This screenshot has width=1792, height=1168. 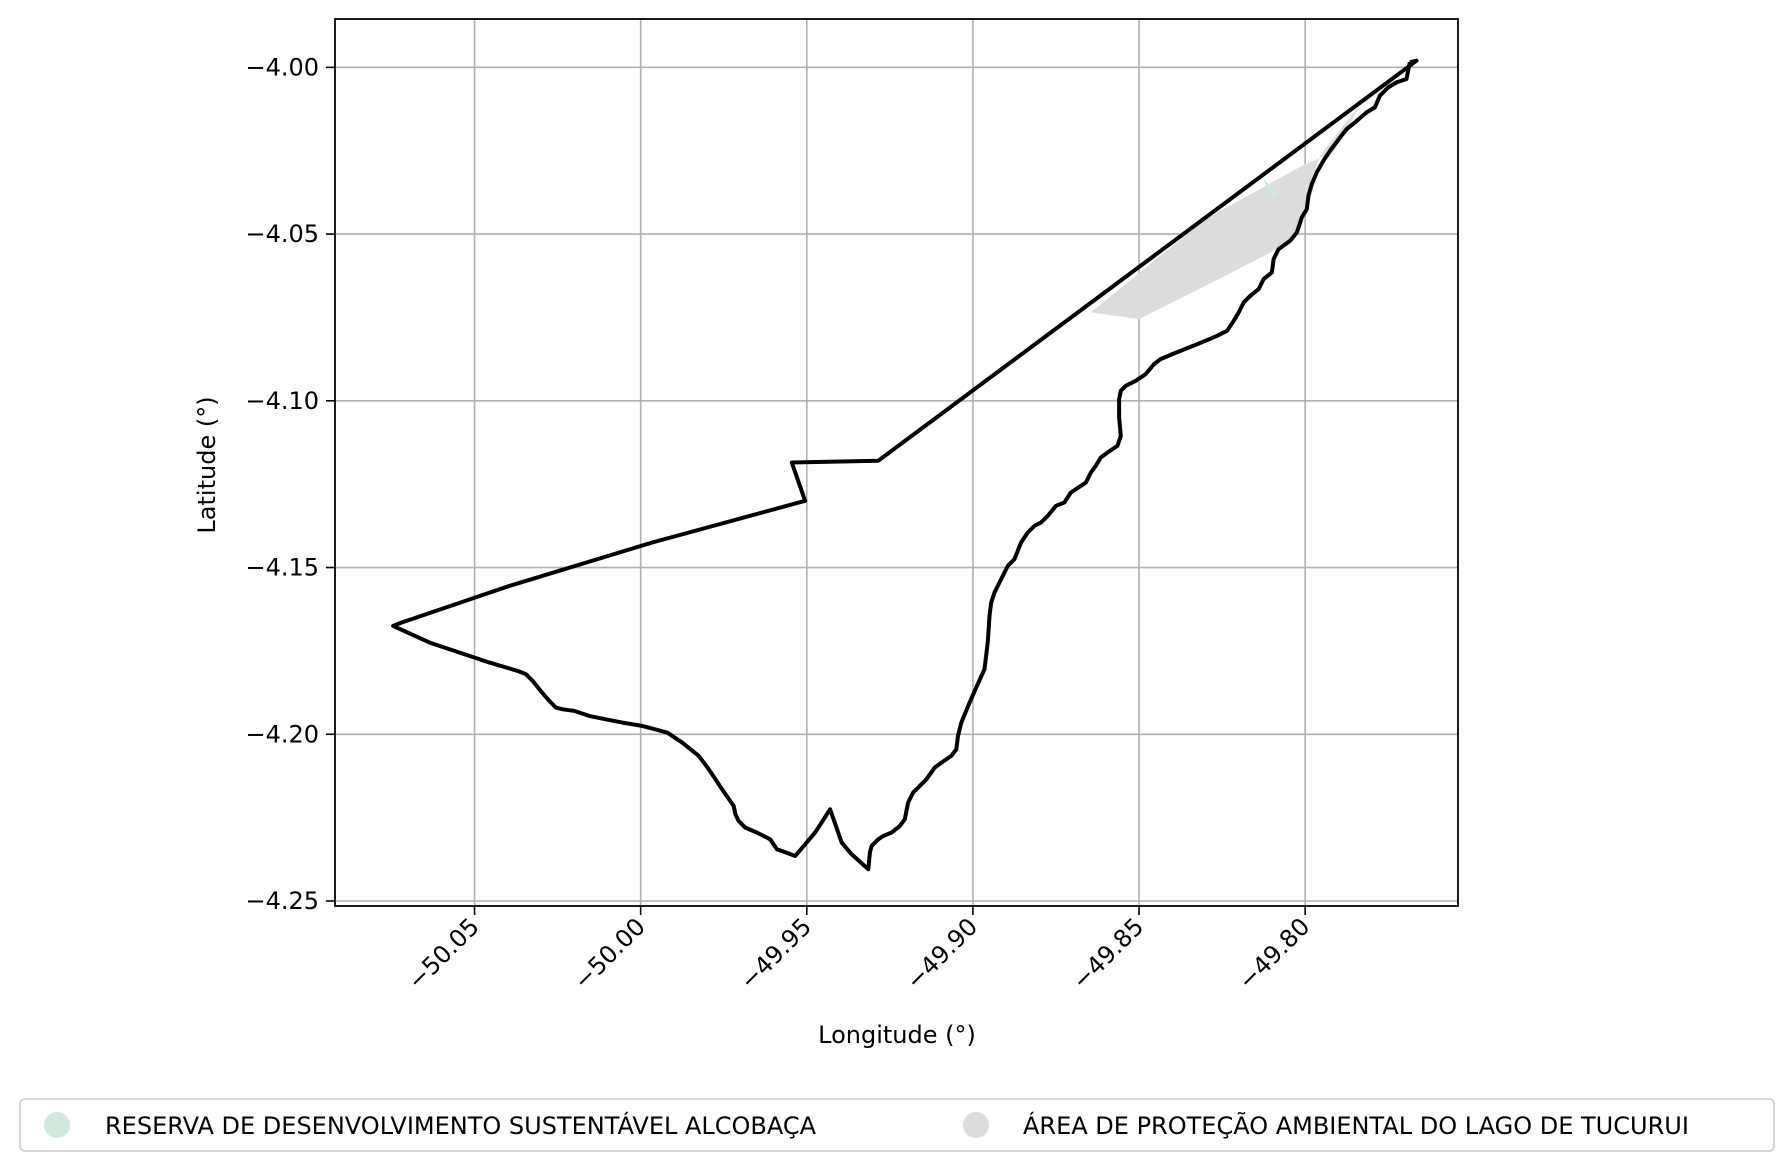 What do you see at coordinates (282, 401) in the screenshot?
I see `y-tick-label: −4.10` at bounding box center [282, 401].